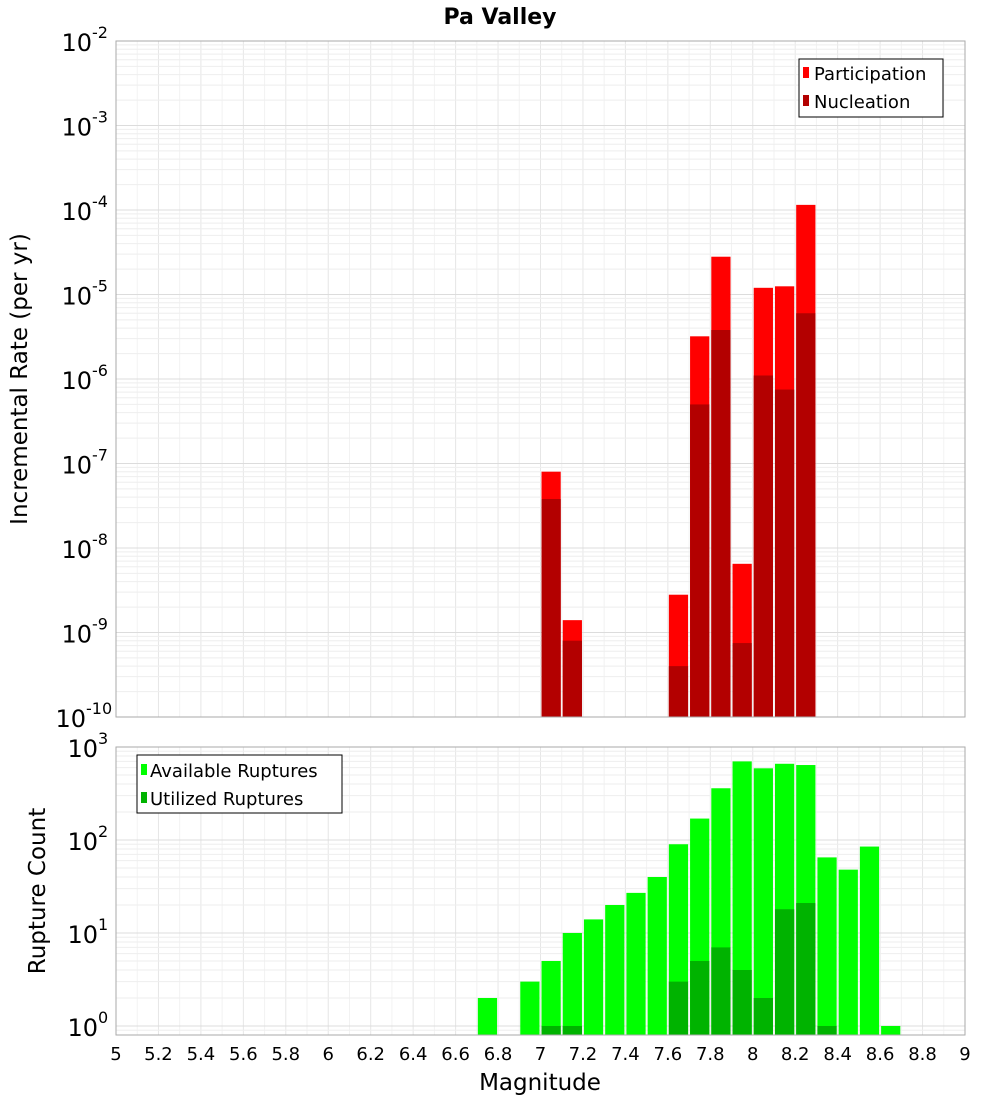 The image size is (1000, 1100). I want to click on x-tick-label: 7, so click(540, 1054).